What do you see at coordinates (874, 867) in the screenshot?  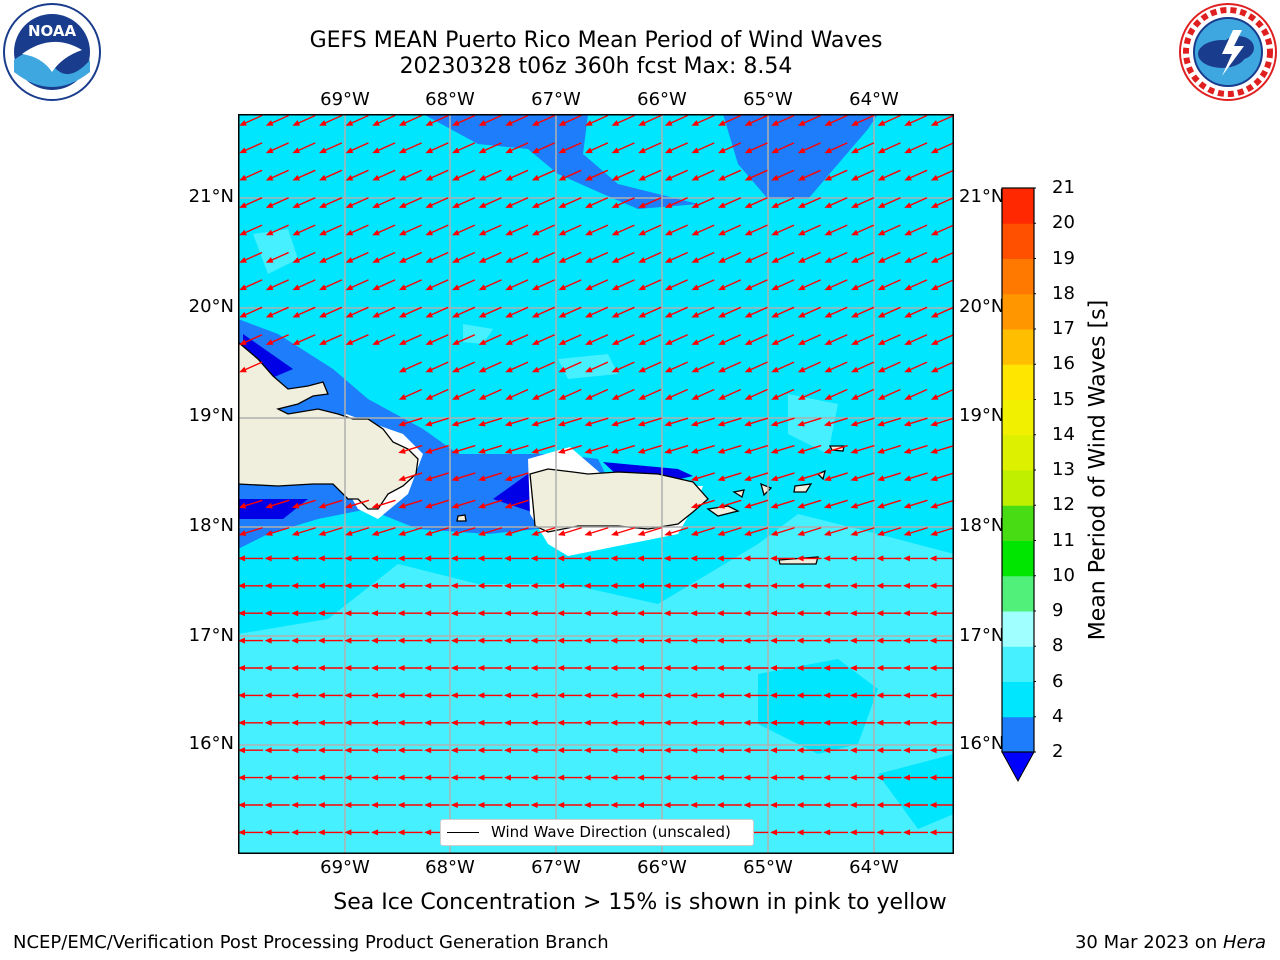 I see `lon-label-bottom-64w: 64°W` at bounding box center [874, 867].